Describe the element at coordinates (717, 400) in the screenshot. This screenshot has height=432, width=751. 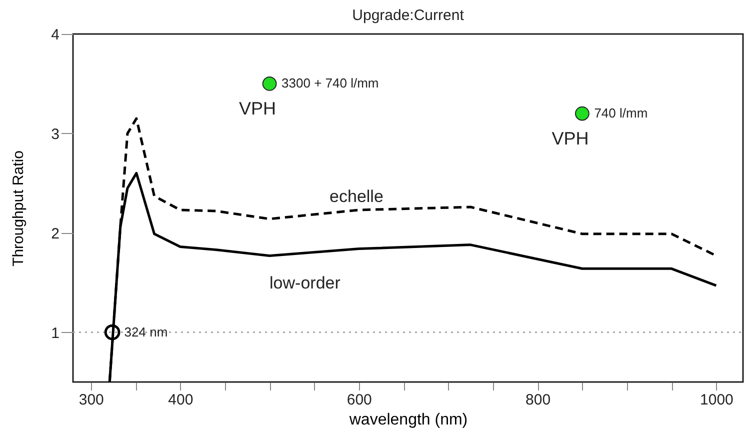
I see `x-tick-label: 1000` at that location.